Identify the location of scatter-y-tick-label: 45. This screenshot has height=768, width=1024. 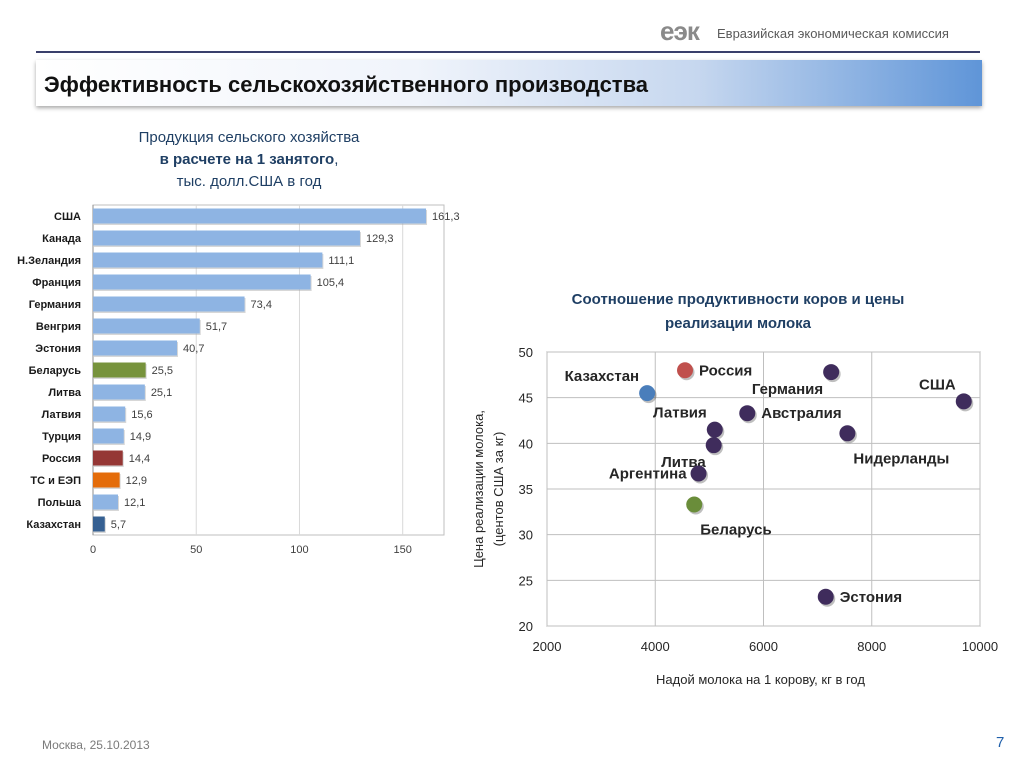
(526, 398).